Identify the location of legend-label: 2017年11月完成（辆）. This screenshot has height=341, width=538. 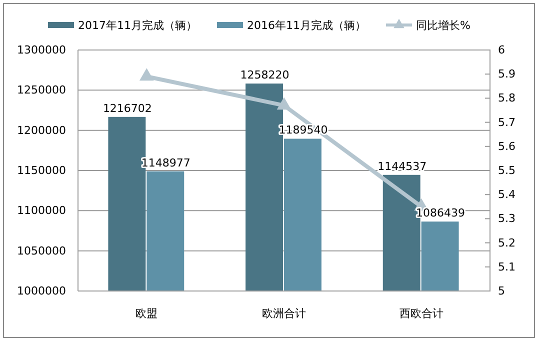
(137, 25).